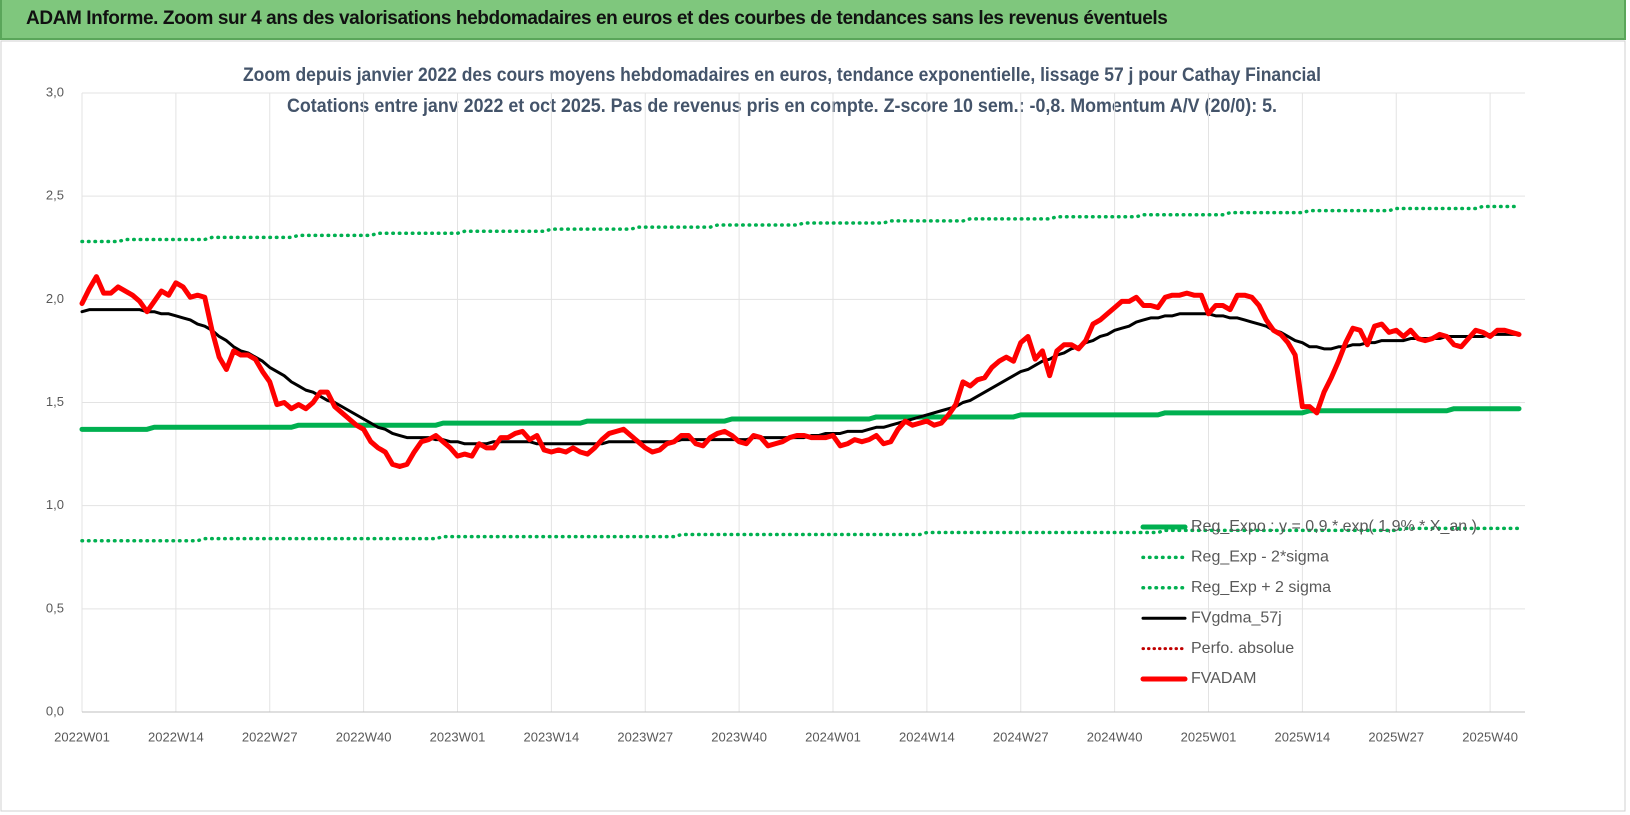 The height and width of the screenshot is (815, 1630). I want to click on legend-label: FVADAM, so click(1223, 678).